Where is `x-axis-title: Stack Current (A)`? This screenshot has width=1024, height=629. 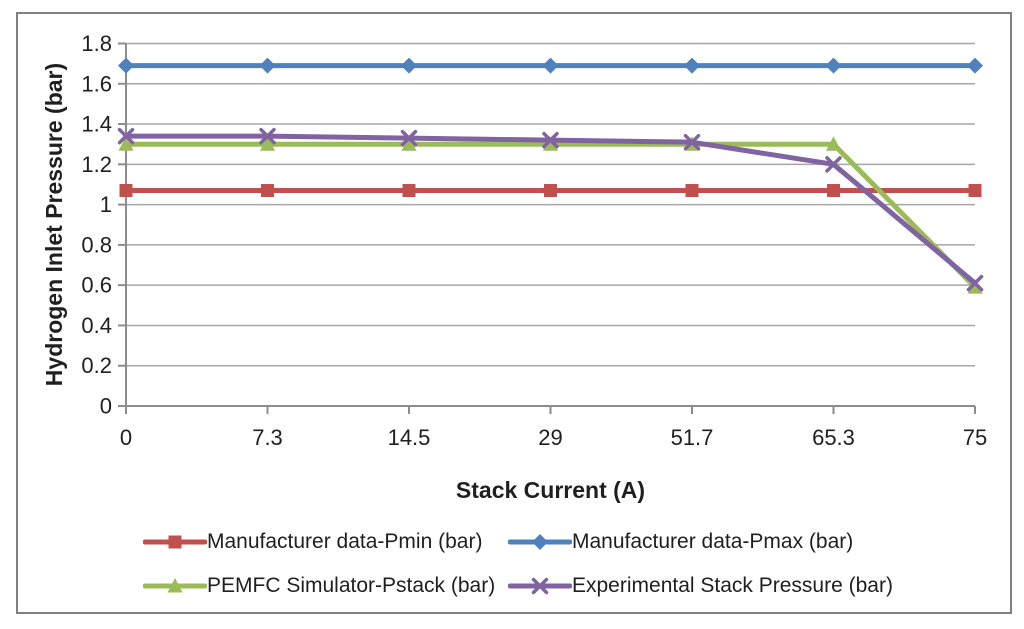
x-axis-title: Stack Current (A) is located at coordinates (550, 490).